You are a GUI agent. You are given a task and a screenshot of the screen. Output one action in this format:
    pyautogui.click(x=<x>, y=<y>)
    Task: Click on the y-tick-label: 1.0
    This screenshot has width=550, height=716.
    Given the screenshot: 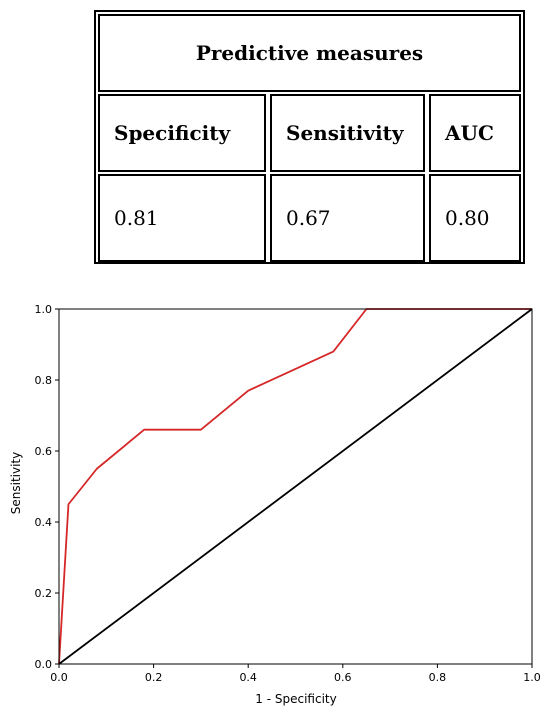 What is the action you would take?
    pyautogui.click(x=44, y=309)
    